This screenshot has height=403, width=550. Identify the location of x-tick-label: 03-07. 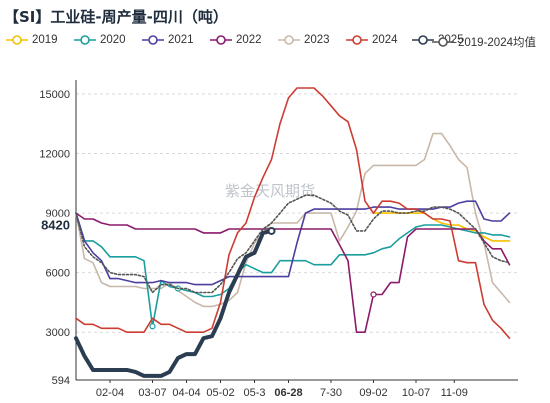
(152, 393).